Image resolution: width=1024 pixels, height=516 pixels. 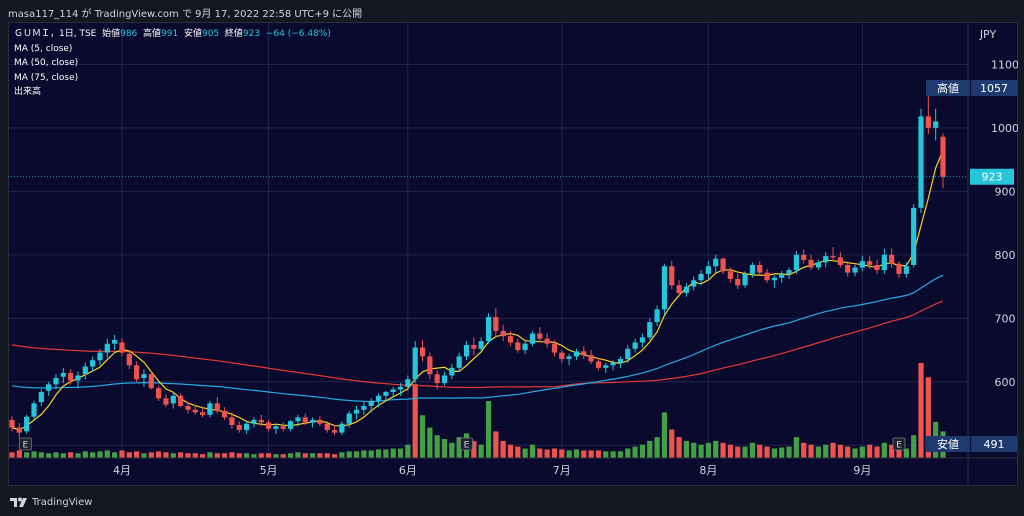 What do you see at coordinates (46, 77) in the screenshot?
I see `legend-ma75: MA (75, close)` at bounding box center [46, 77].